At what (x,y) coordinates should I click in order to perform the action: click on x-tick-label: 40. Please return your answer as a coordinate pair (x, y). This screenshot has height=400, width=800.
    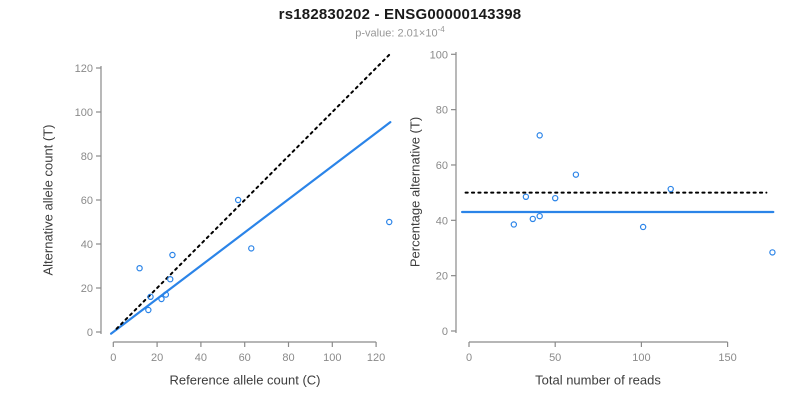
    Looking at the image, I should click on (201, 358).